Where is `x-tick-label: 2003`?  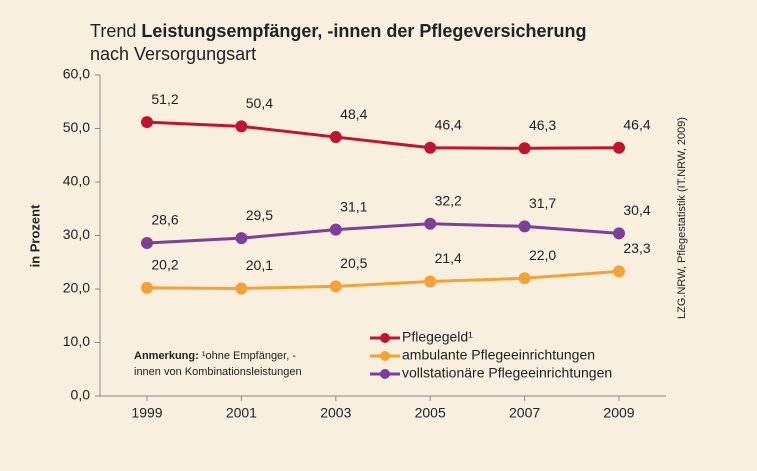 x-tick-label: 2003 is located at coordinates (335, 413).